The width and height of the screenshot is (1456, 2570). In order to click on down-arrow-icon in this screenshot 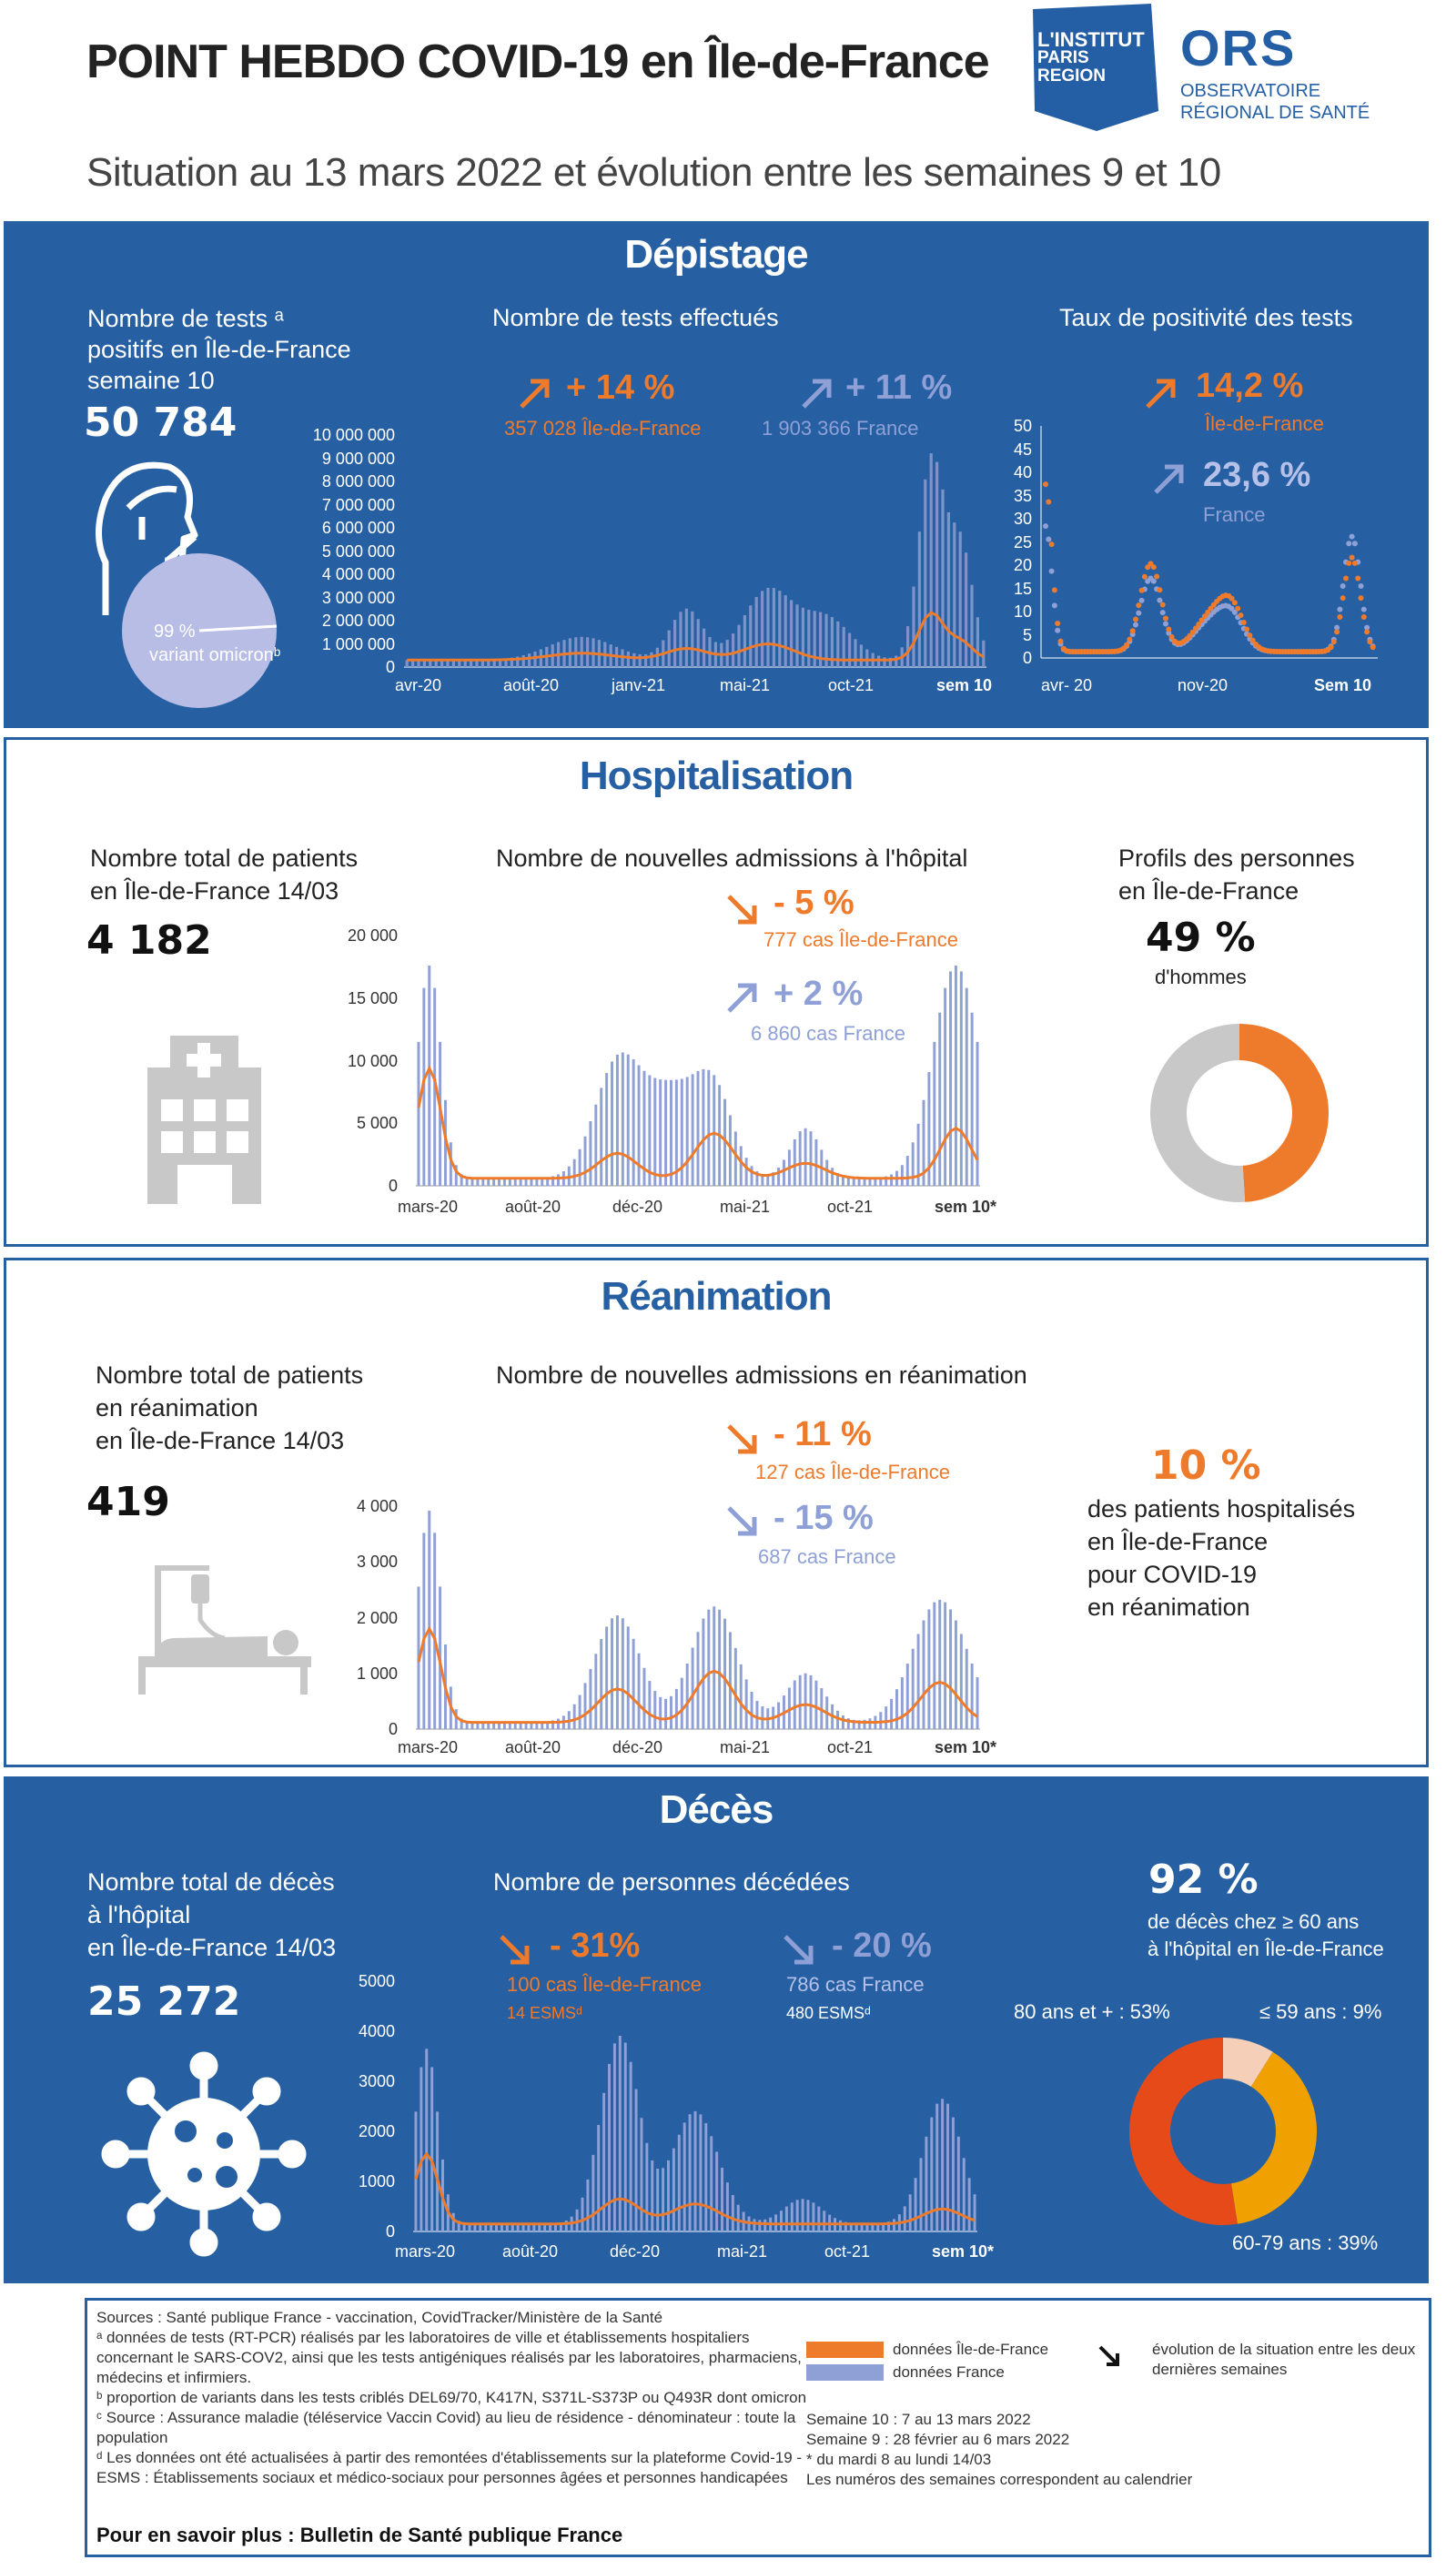, I will do `click(742, 1439)`.